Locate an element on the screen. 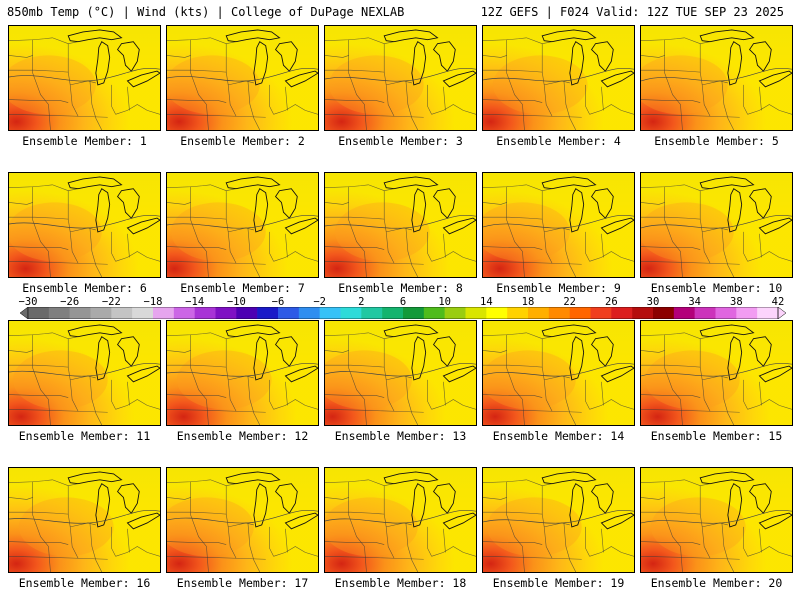  member-label: Ensemble Member: 1 is located at coordinates (84, 141).